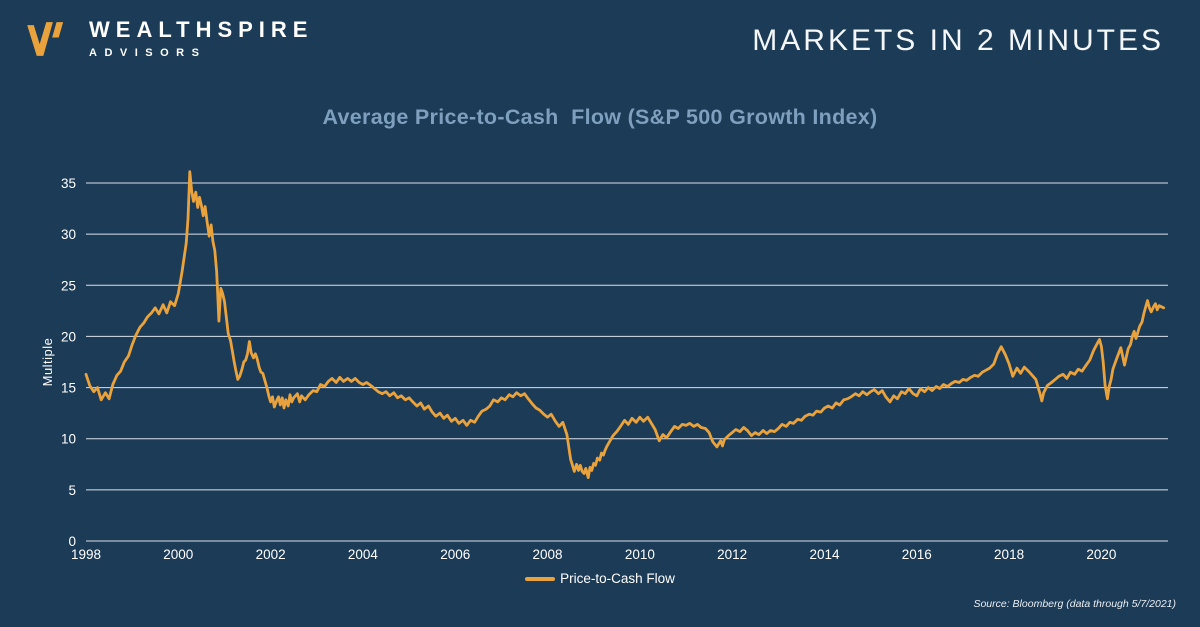 The width and height of the screenshot is (1200, 627). What do you see at coordinates (917, 554) in the screenshot?
I see `x-tick-label: 2016` at bounding box center [917, 554].